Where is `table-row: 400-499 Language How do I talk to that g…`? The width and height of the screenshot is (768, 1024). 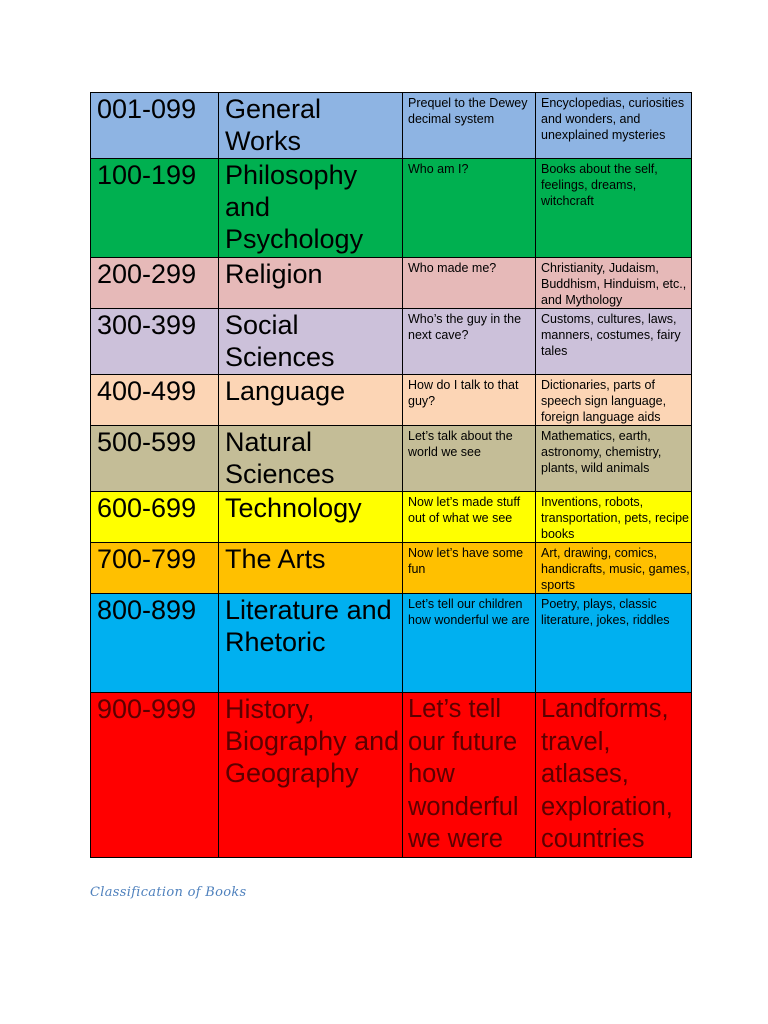 table-row: 400-499 Language How do I talk to that g… is located at coordinates (391, 400).